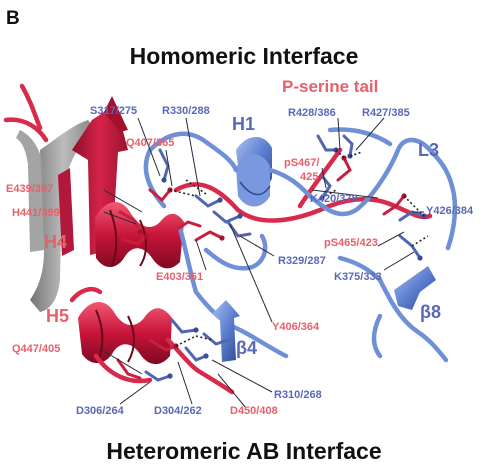 The width and height of the screenshot is (488, 474). What do you see at coordinates (243, 124) in the screenshot?
I see `label-h1: H1` at bounding box center [243, 124].